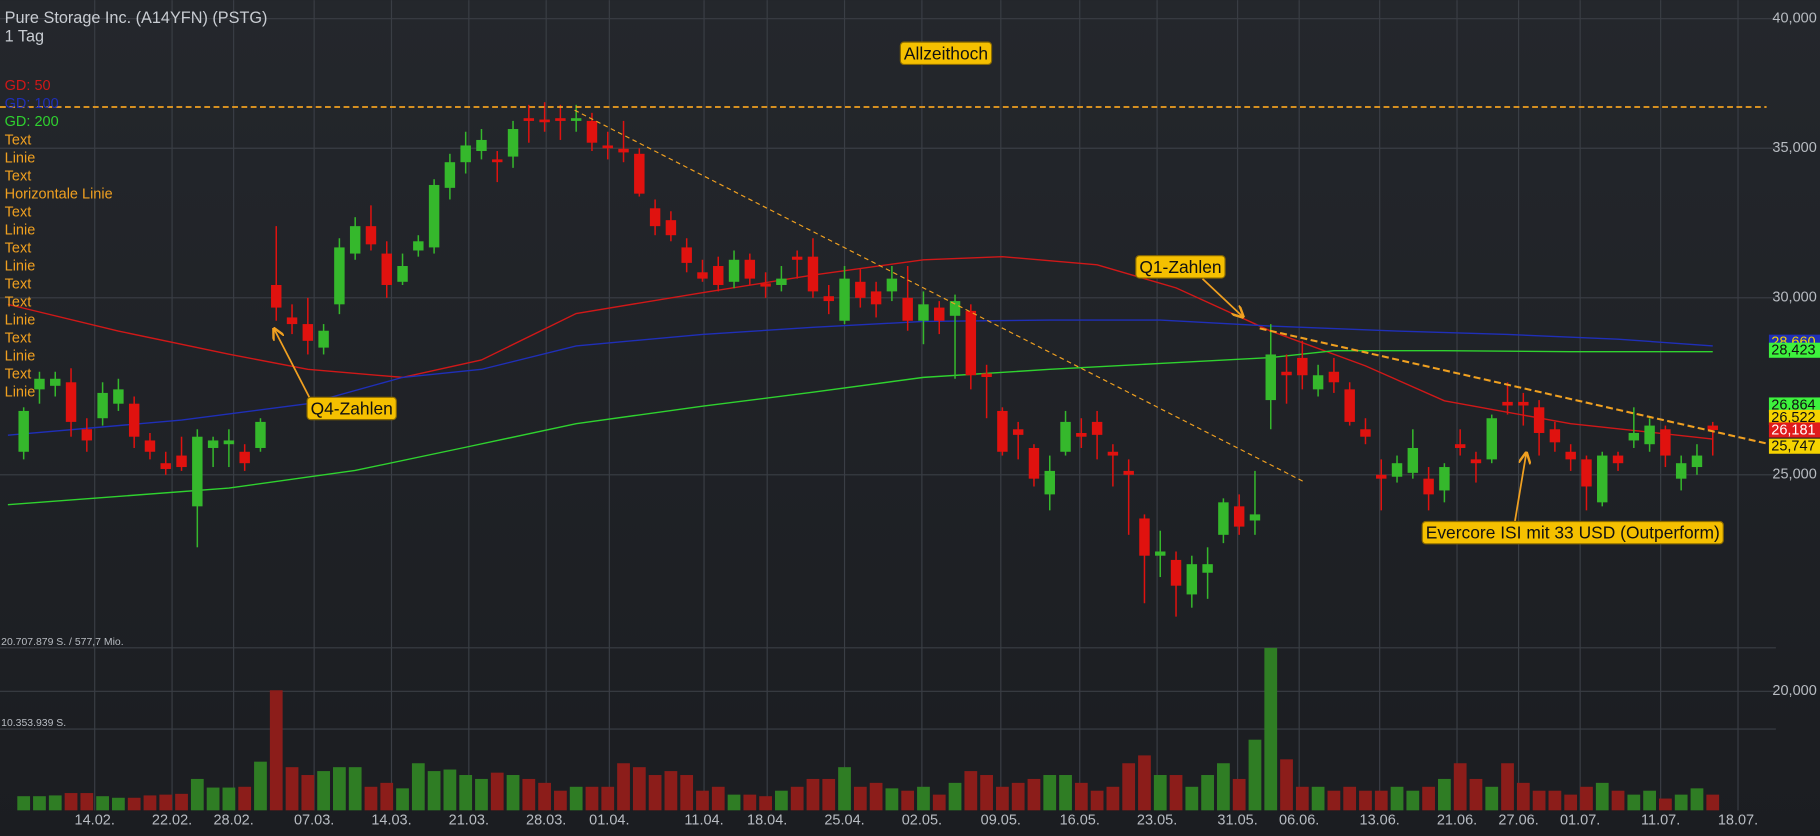 This screenshot has height=836, width=1820. Describe the element at coordinates (1572, 532) in the screenshot. I see `annotation-box` at that location.